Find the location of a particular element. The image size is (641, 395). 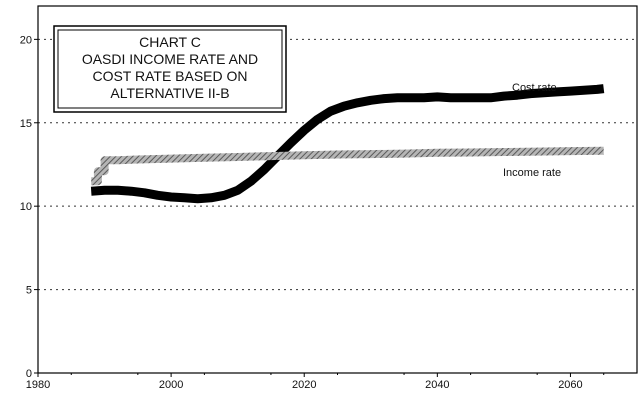

x-tick-label-2060: 2060 is located at coordinates (570, 385).